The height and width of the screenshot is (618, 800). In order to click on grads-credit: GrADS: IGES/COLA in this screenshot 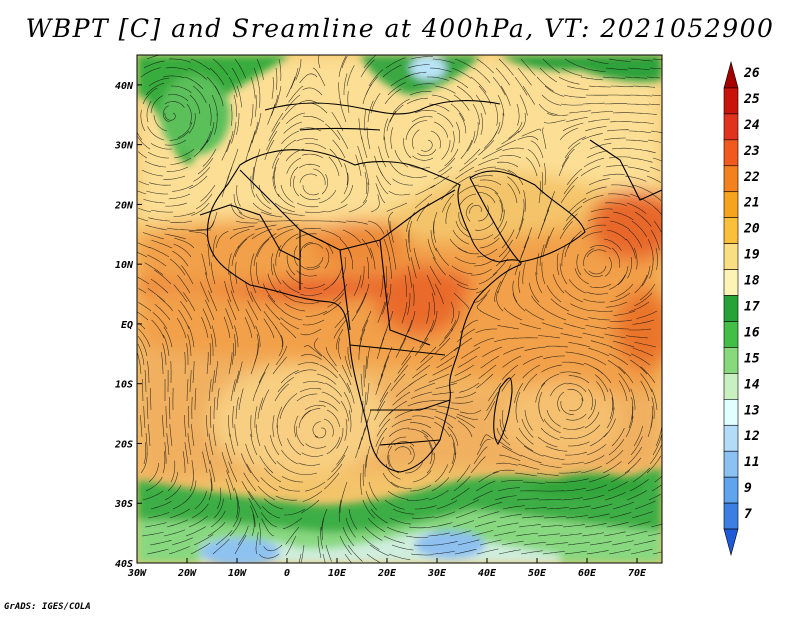, I will do `click(47, 607)`.